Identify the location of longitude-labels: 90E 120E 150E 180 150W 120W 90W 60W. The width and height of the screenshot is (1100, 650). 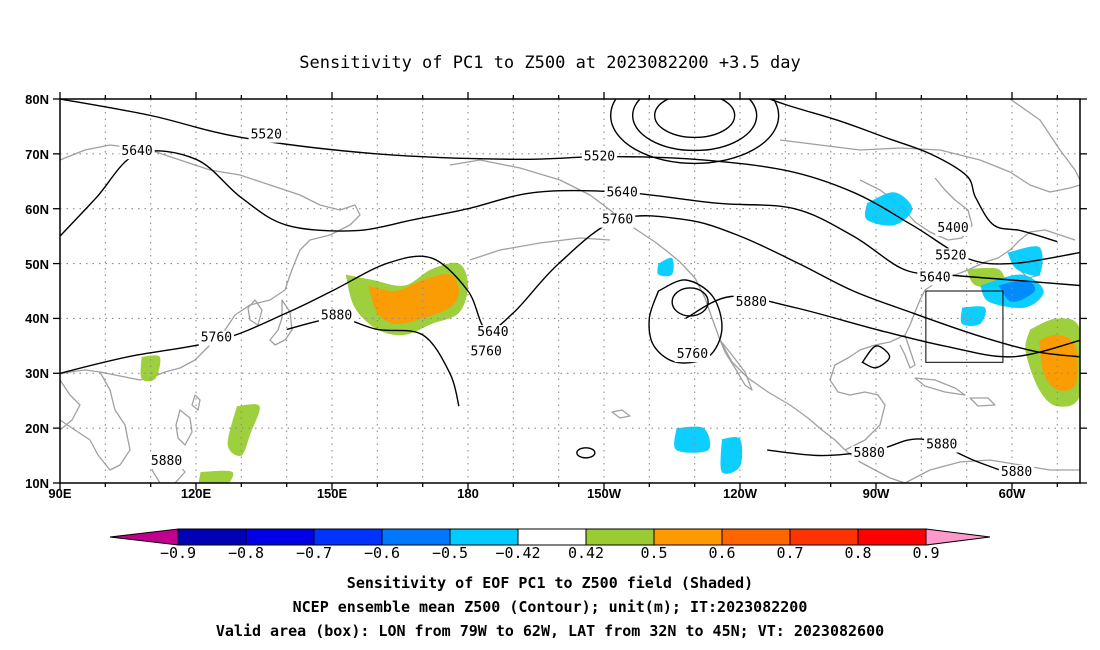
(537, 493).